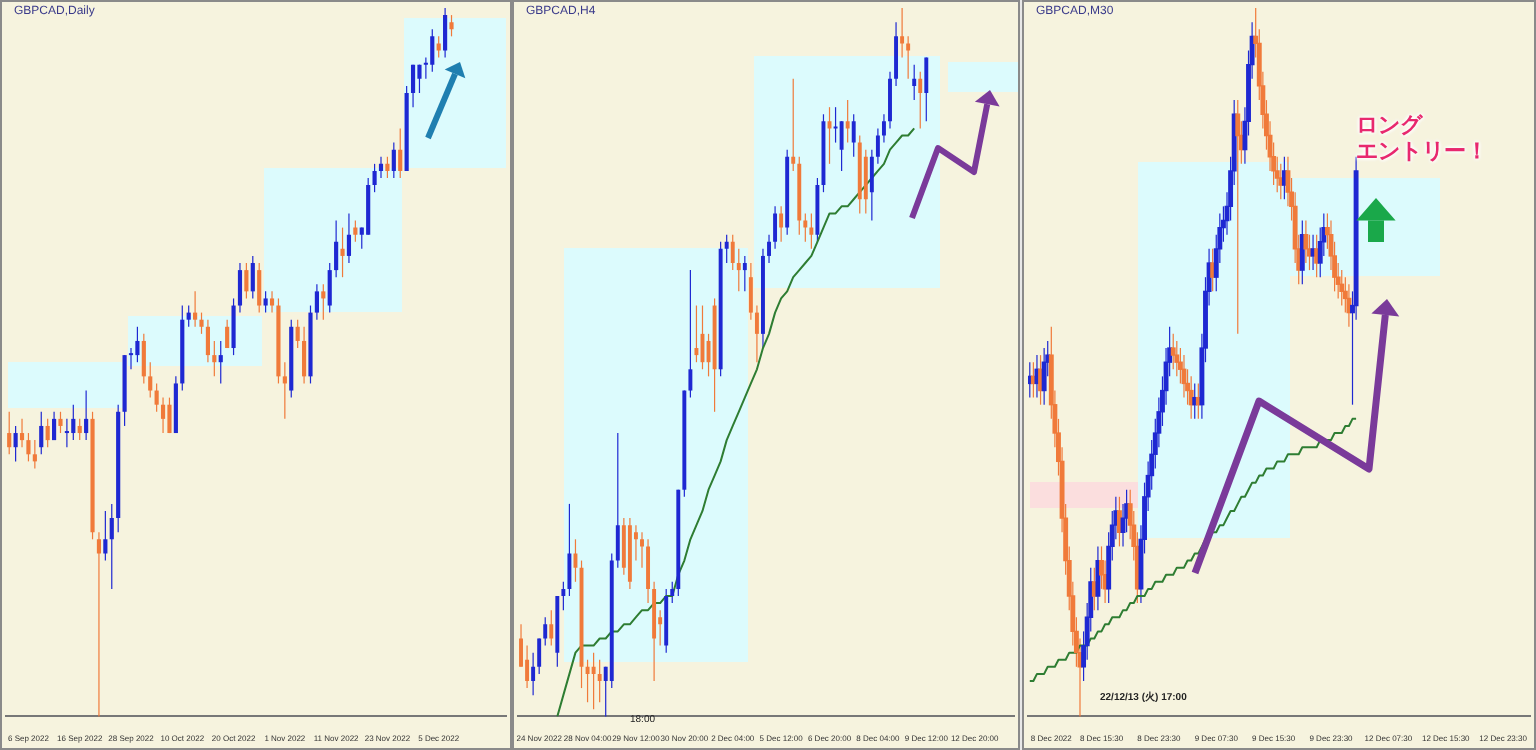 This screenshot has height=750, width=1536. Describe the element at coordinates (1389, 126) in the screenshot. I see `annotation: ロング` at that location.